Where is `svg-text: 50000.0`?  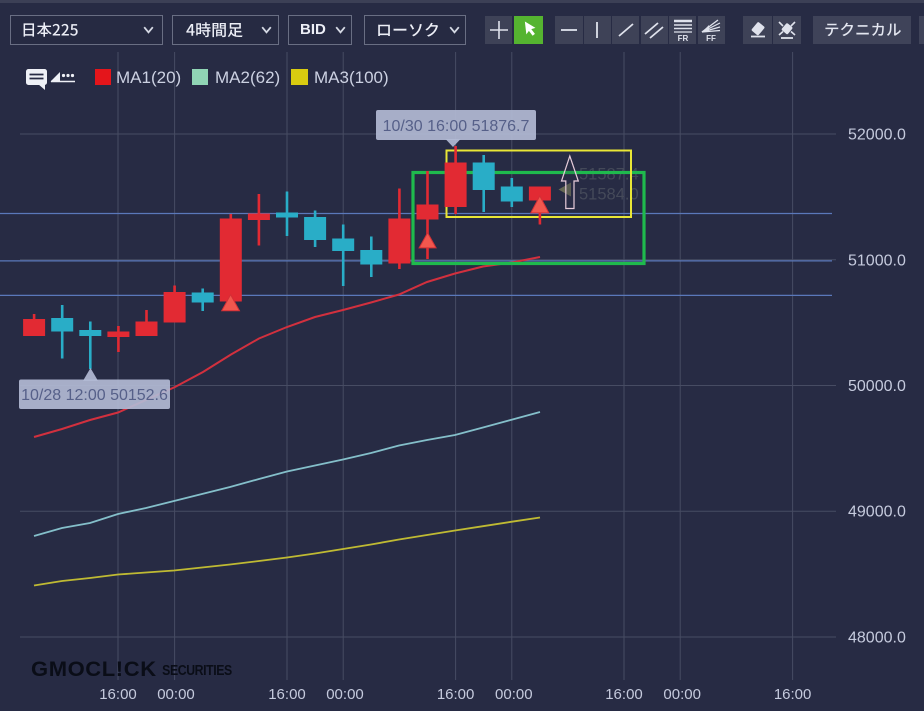 svg-text: 50000.0 is located at coordinates (877, 386).